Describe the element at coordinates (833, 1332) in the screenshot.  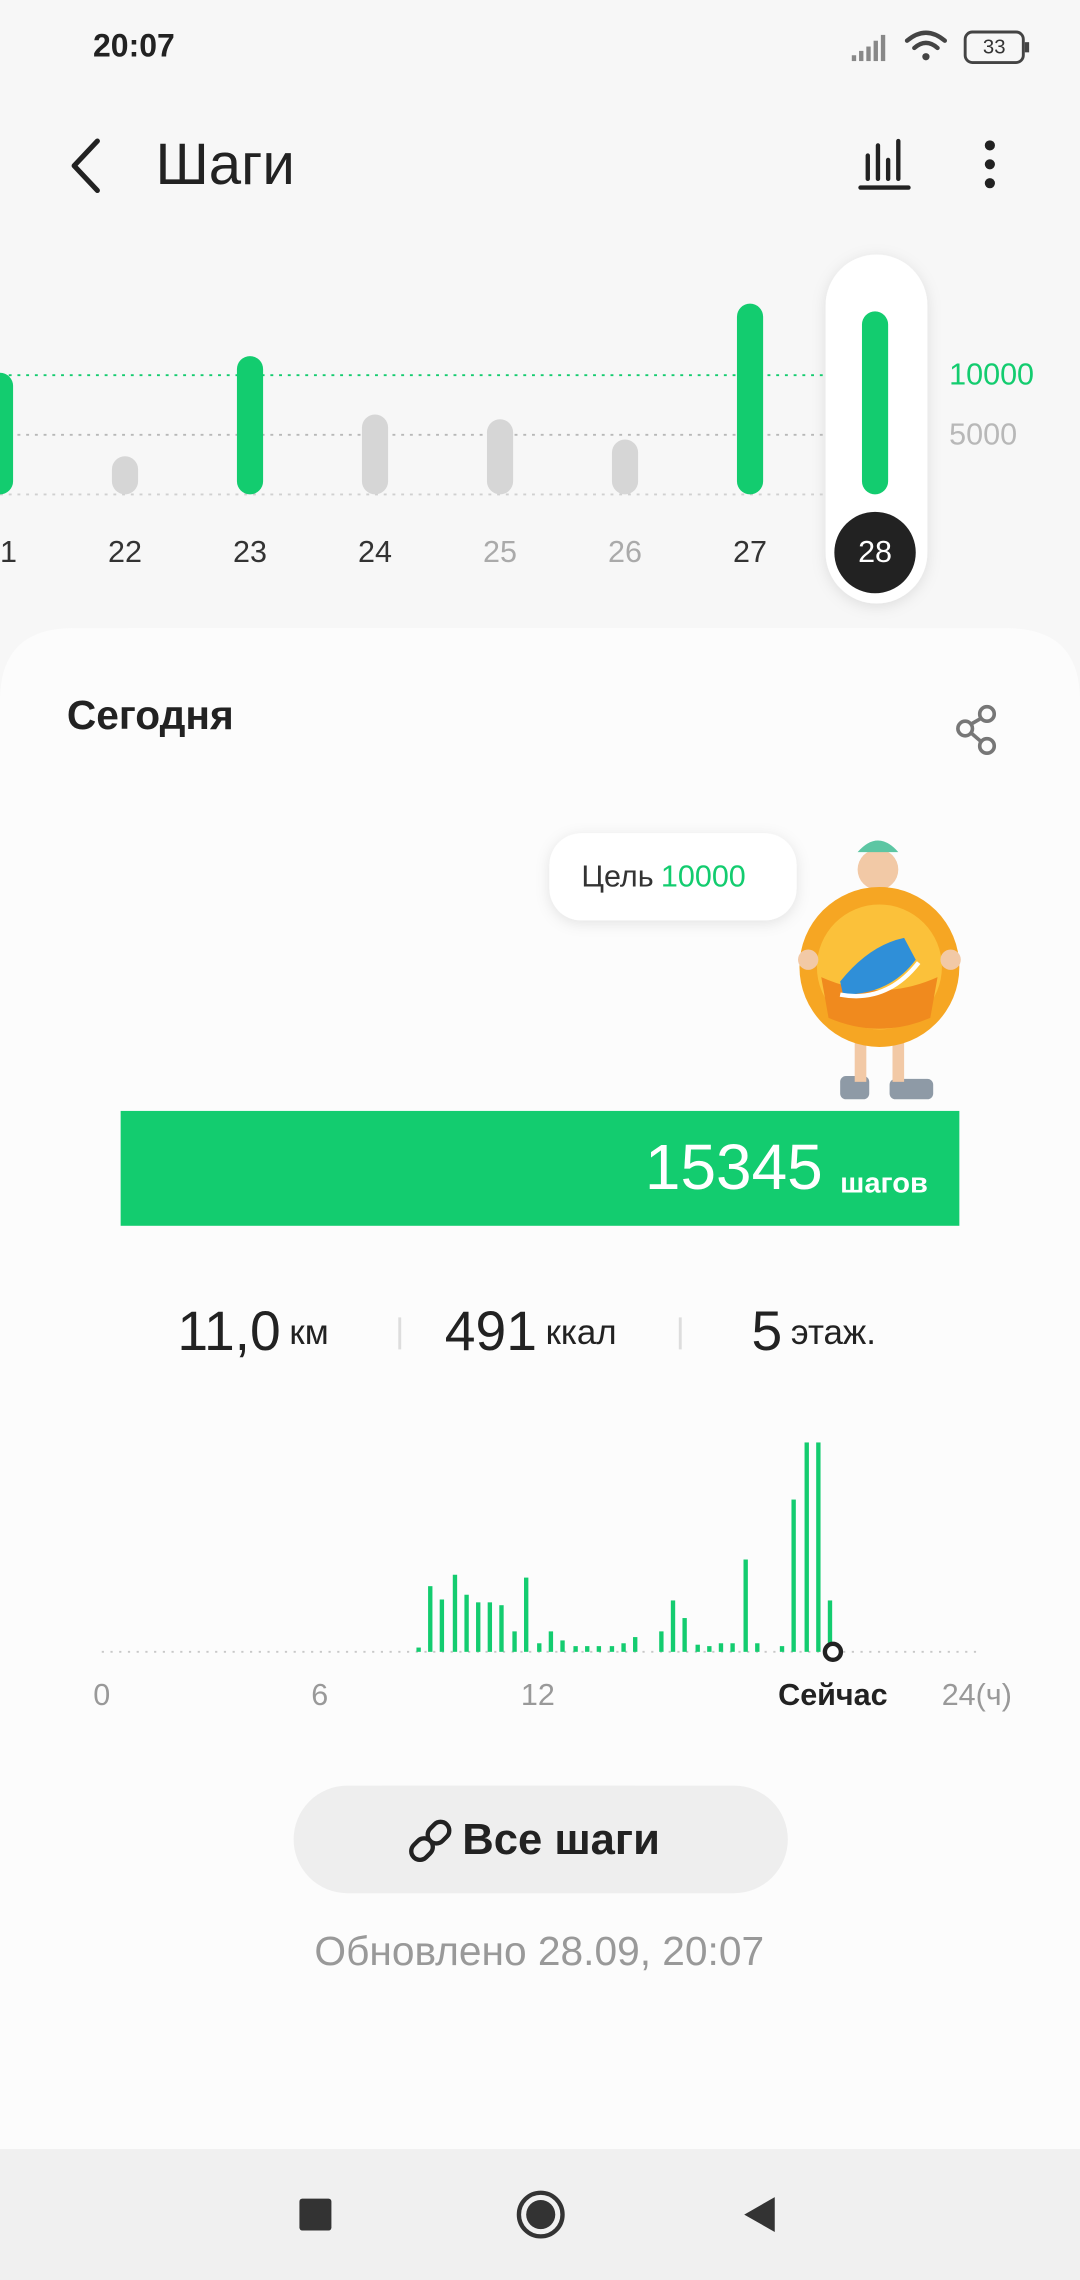
I see `stat-unit: этаж.` at that location.